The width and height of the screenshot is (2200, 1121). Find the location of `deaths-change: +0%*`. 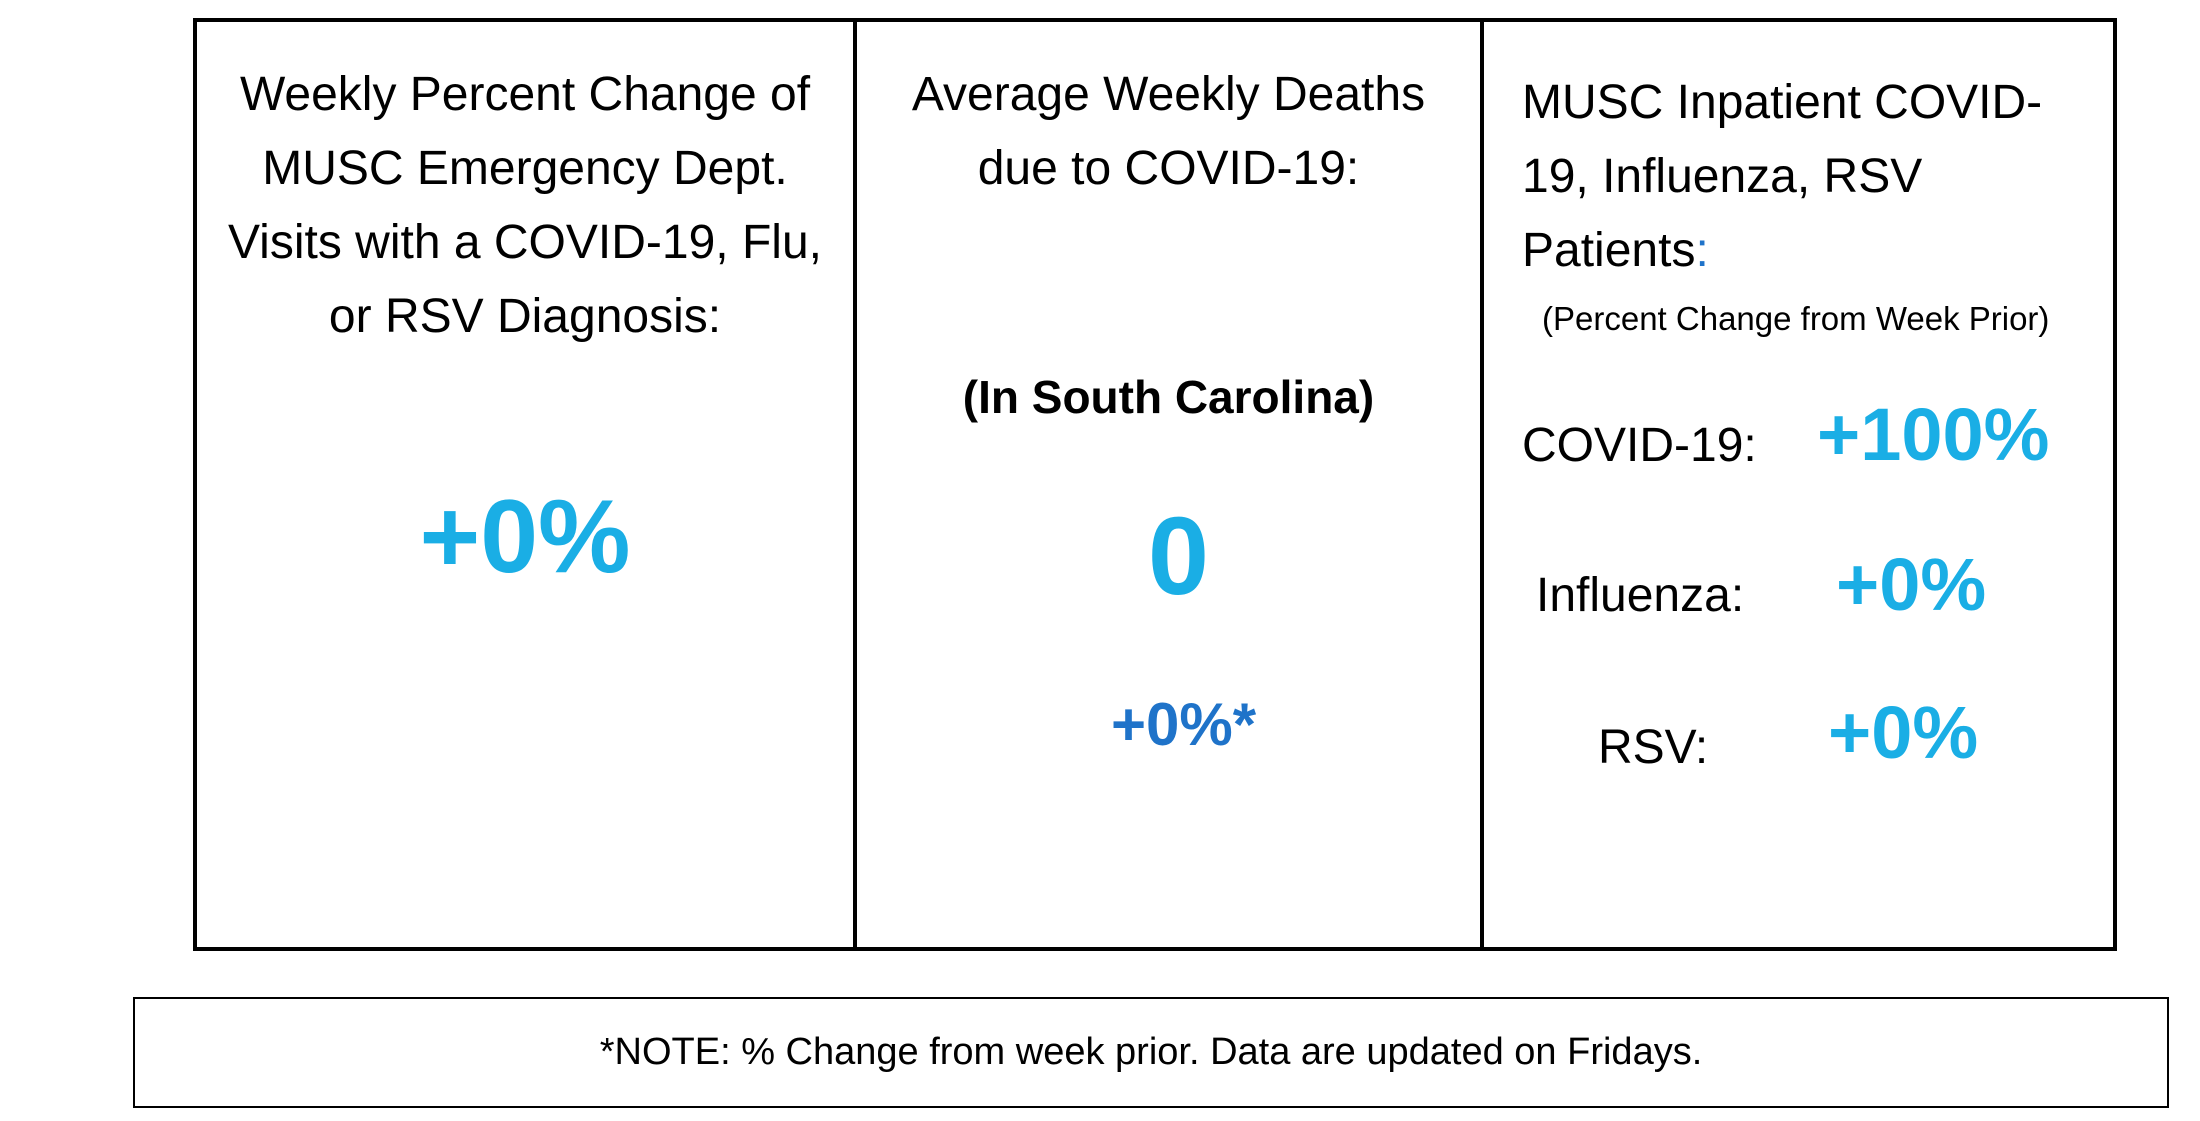

deaths-change: +0%* is located at coordinates (1183, 724).